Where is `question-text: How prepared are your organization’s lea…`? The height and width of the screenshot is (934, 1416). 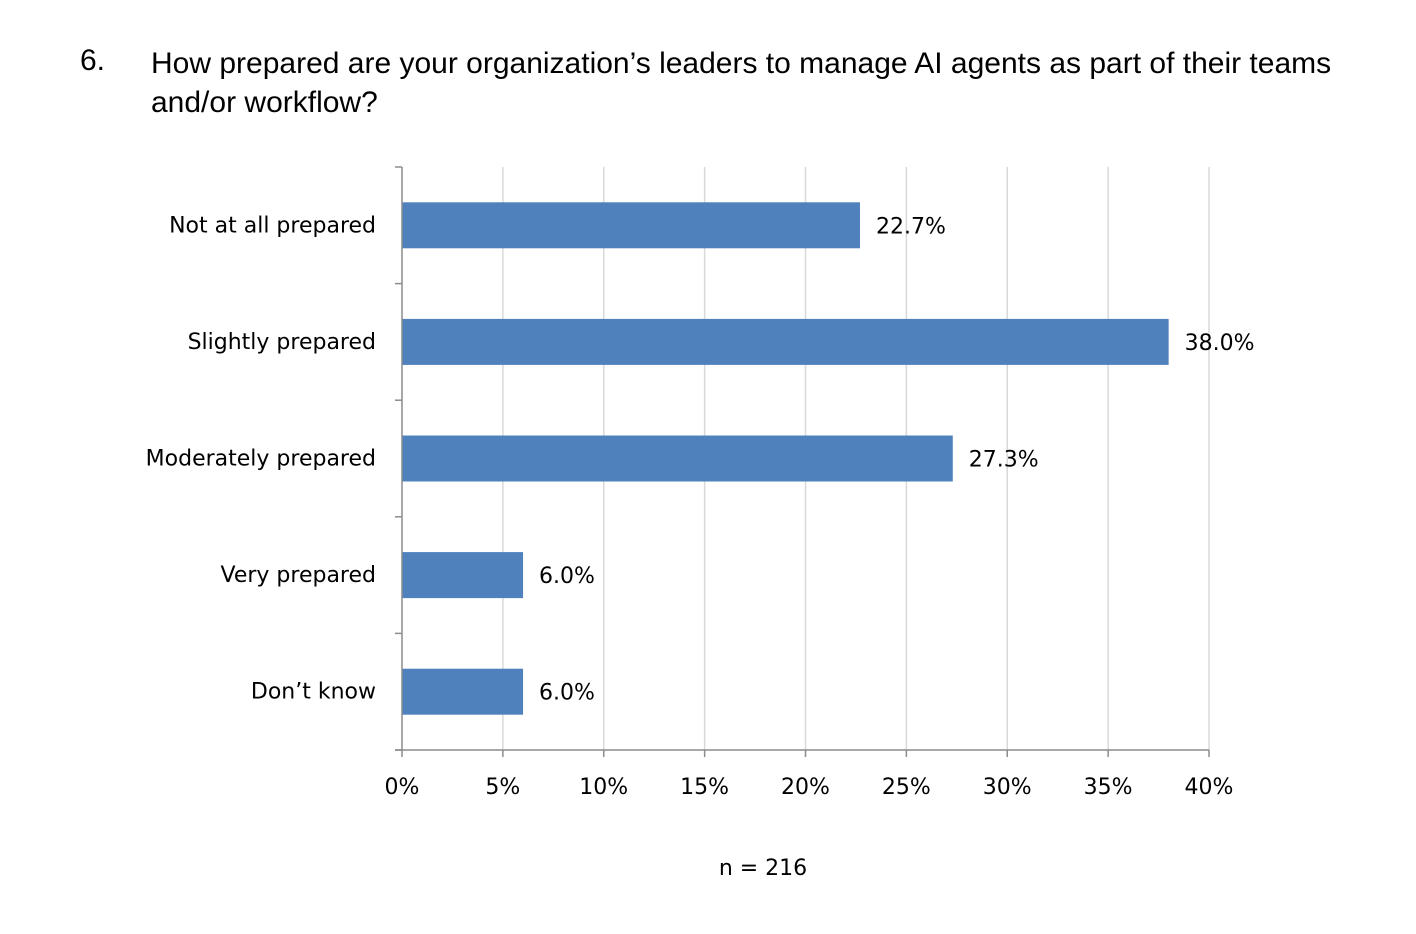
question-text: How prepared are your organization’s lea… is located at coordinates (741, 83).